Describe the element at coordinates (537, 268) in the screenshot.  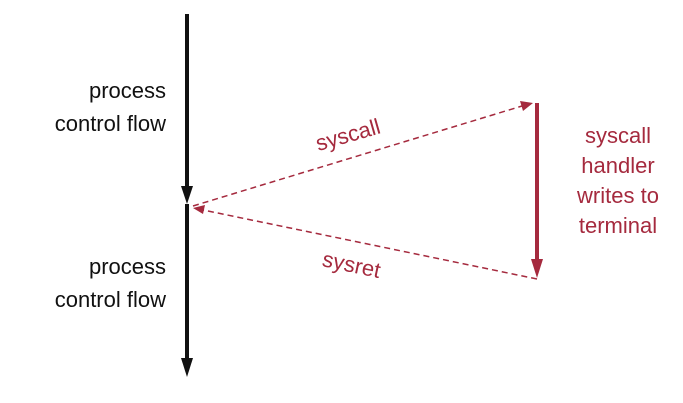
I see `handler-flow-arrowhead` at that location.